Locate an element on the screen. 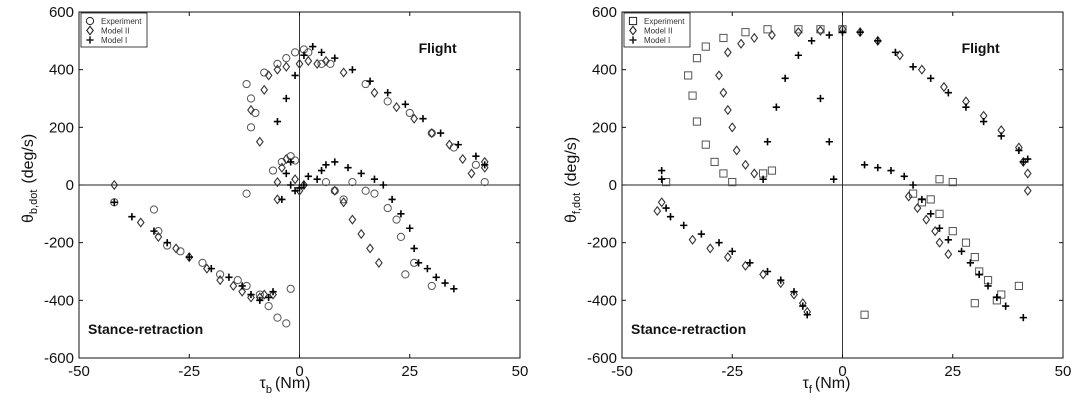 The image size is (1084, 400). annotation-flight: Flight is located at coordinates (438, 48).